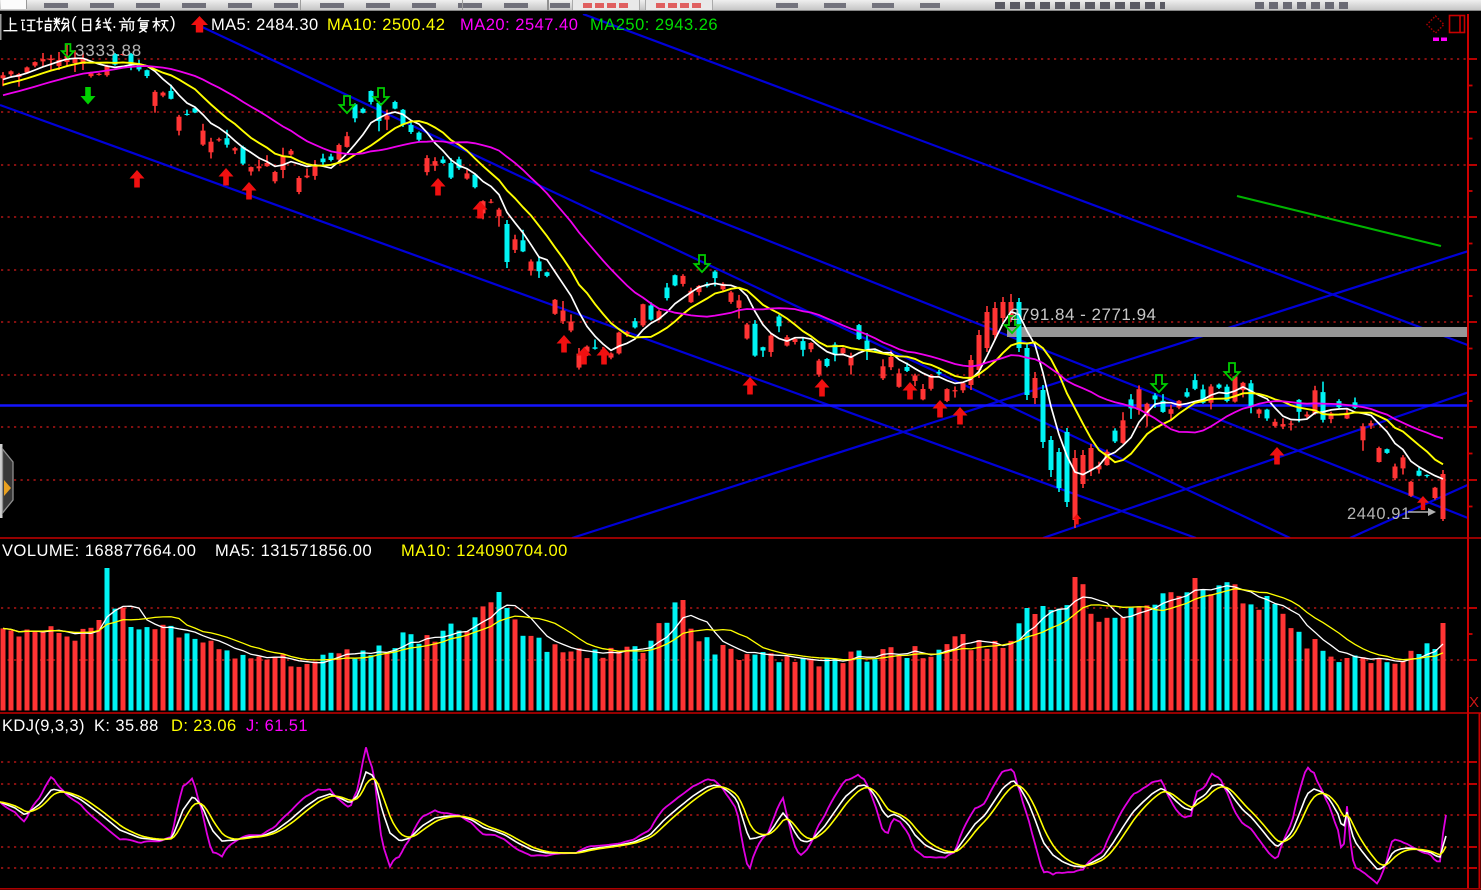 The width and height of the screenshot is (1481, 890). What do you see at coordinates (1474, 702) in the screenshot?
I see `svg-text: X` at bounding box center [1474, 702].